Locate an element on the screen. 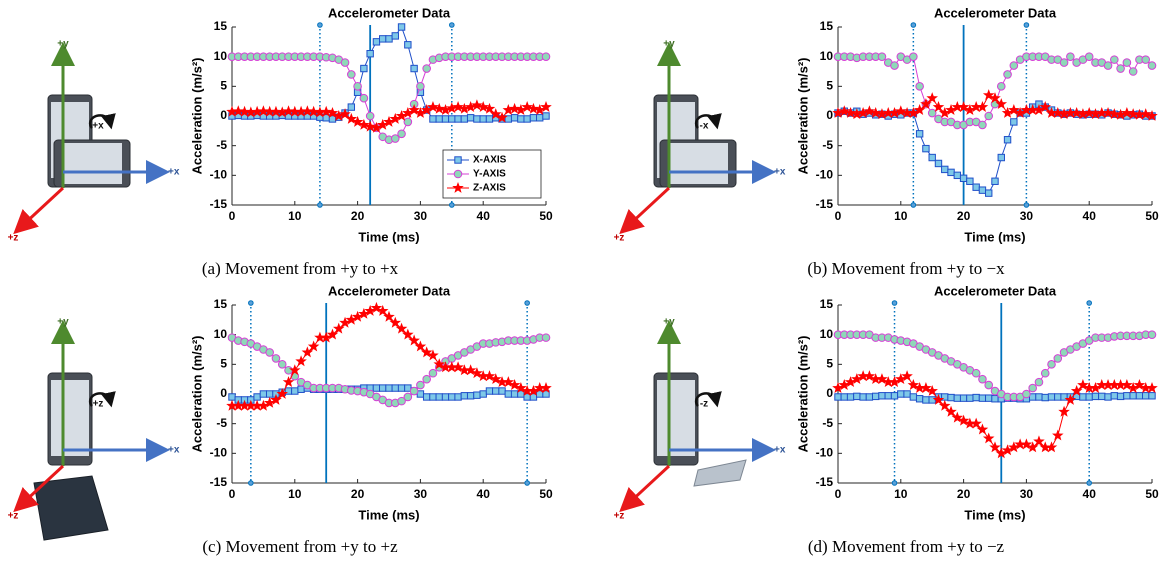  x-axis-label: Time (ms) is located at coordinates (994, 236).